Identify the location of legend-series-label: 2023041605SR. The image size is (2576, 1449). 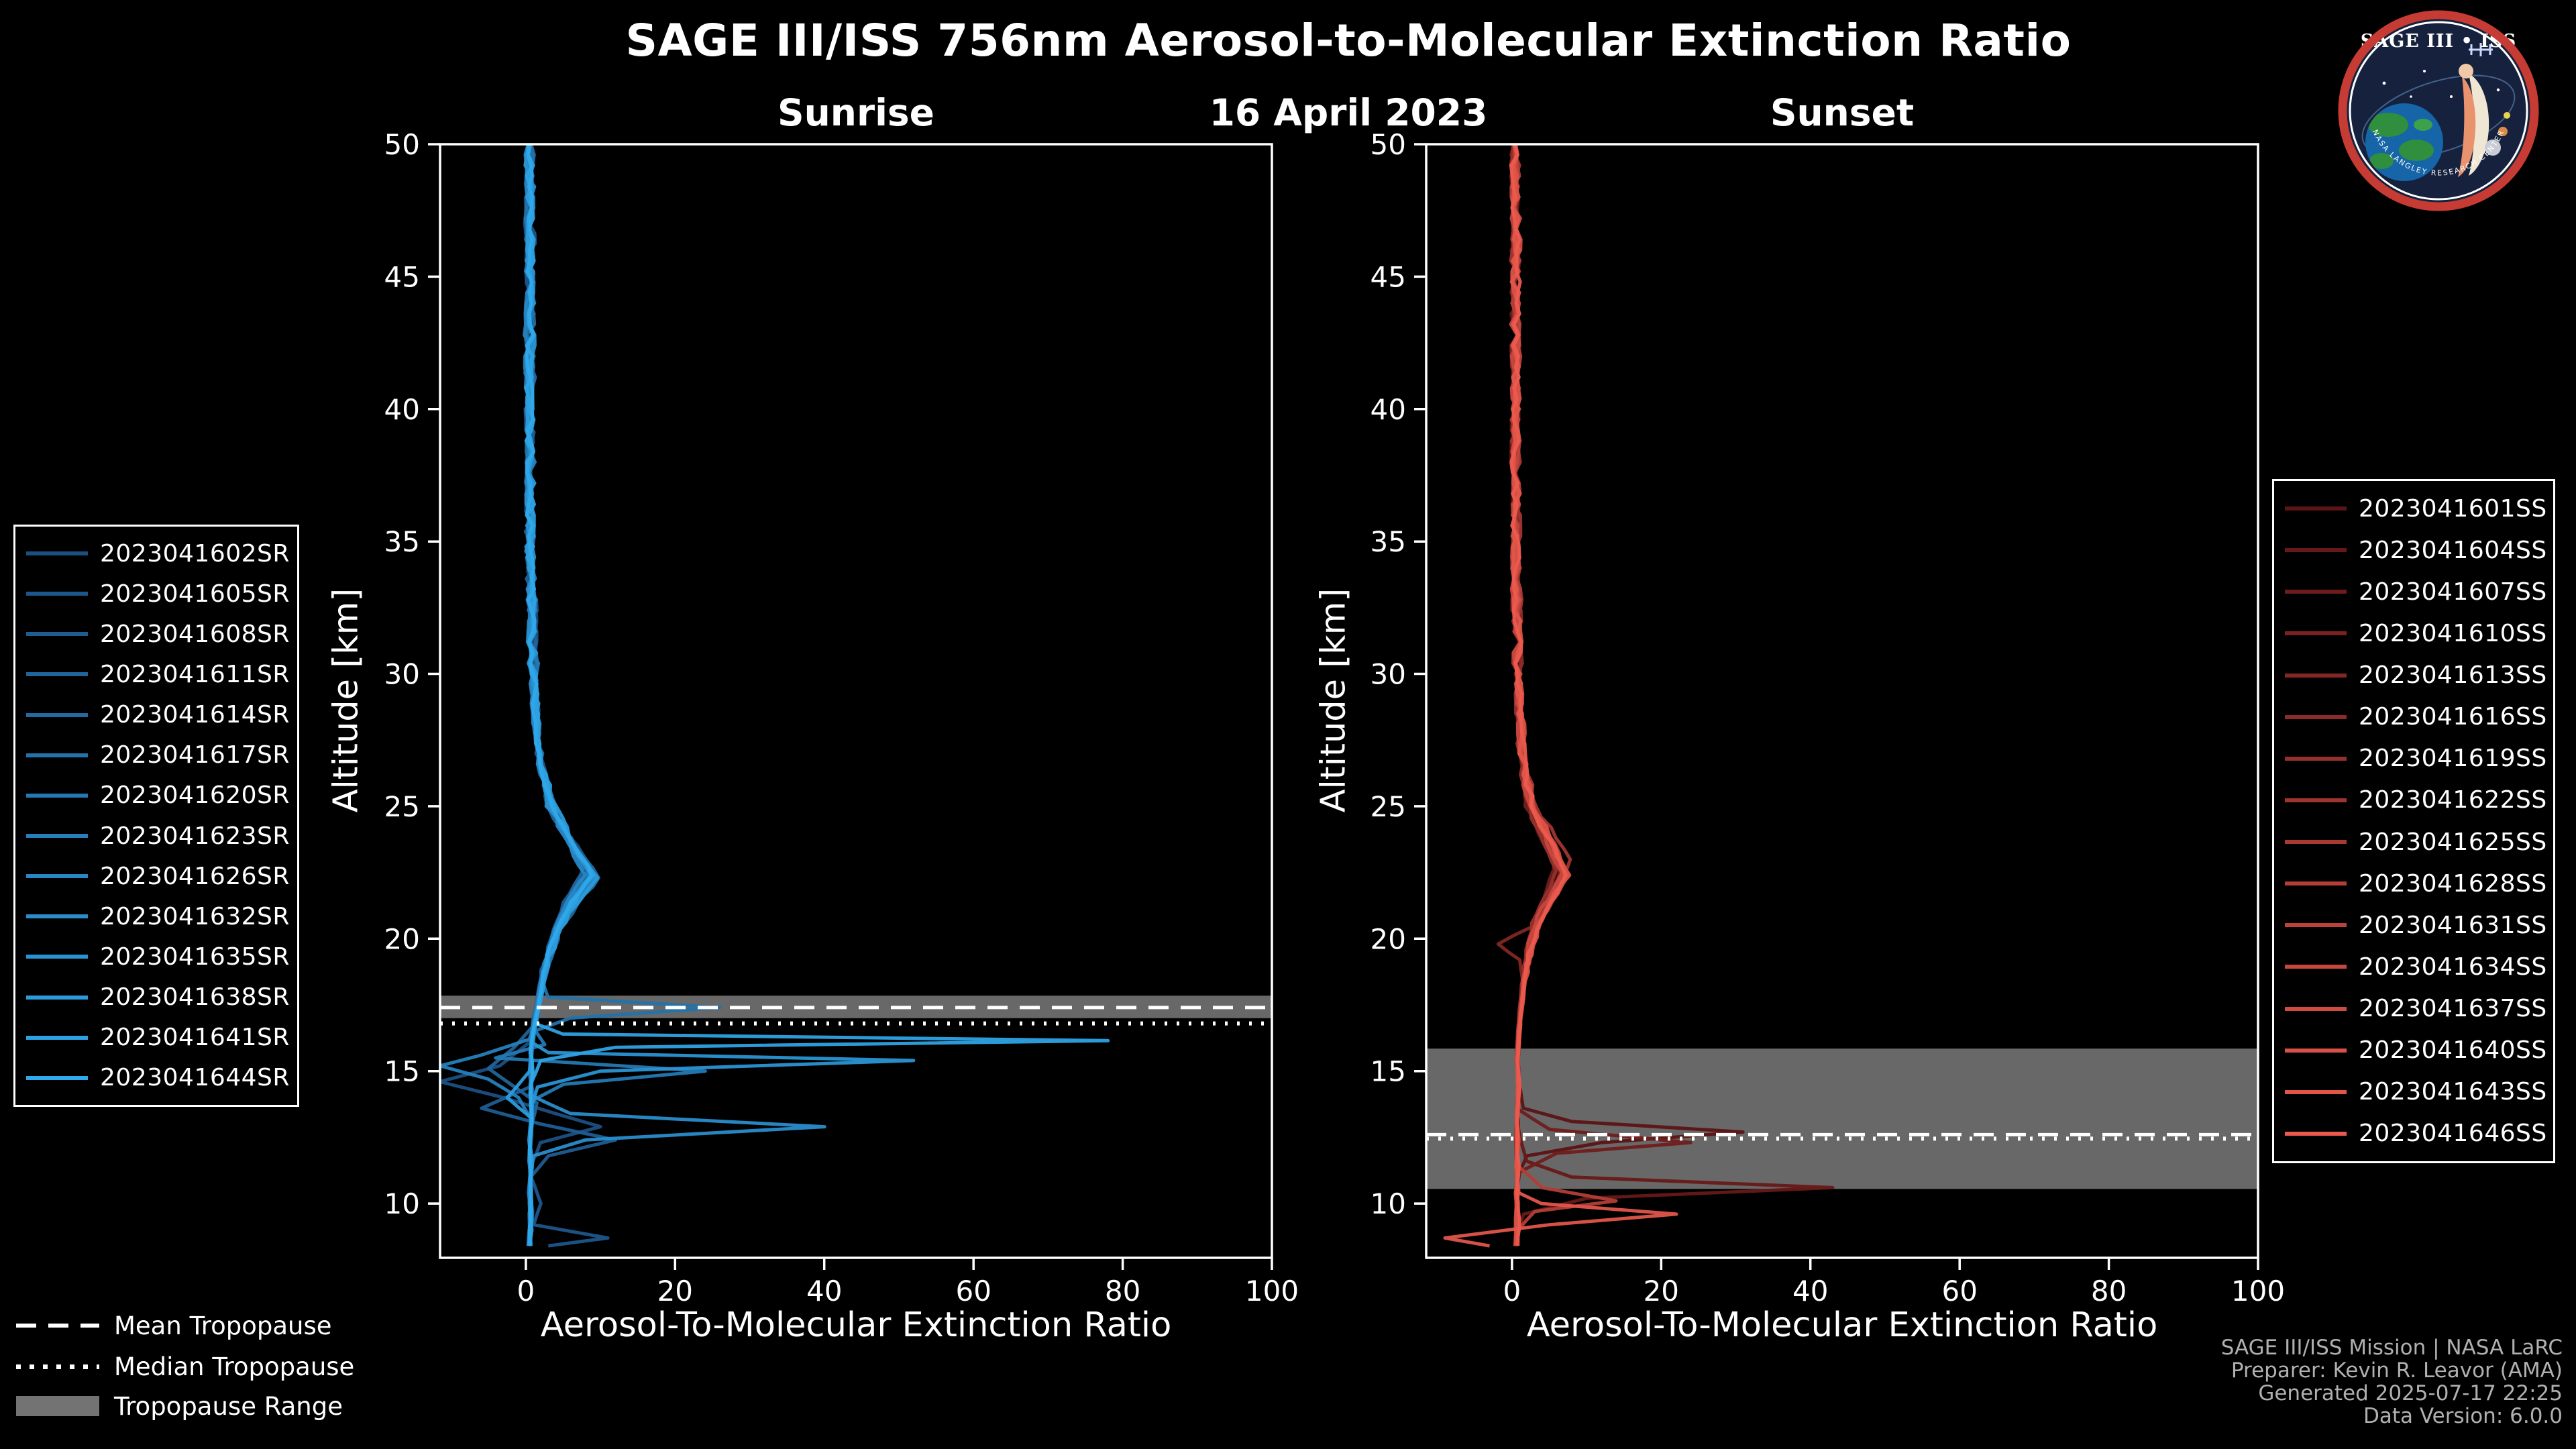
(195, 594).